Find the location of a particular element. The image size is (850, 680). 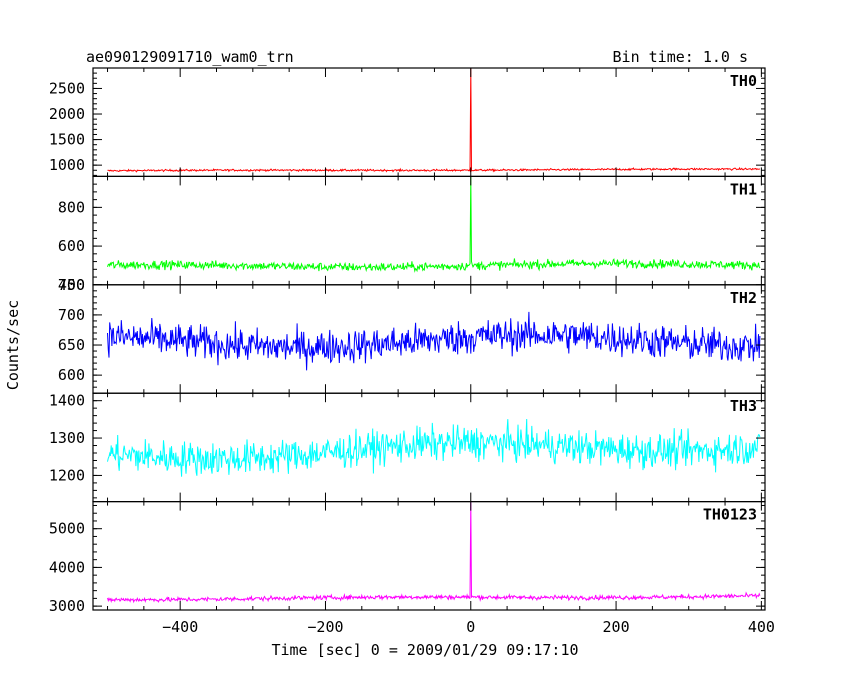

y-tick-label: 1400 is located at coordinates (67, 401).